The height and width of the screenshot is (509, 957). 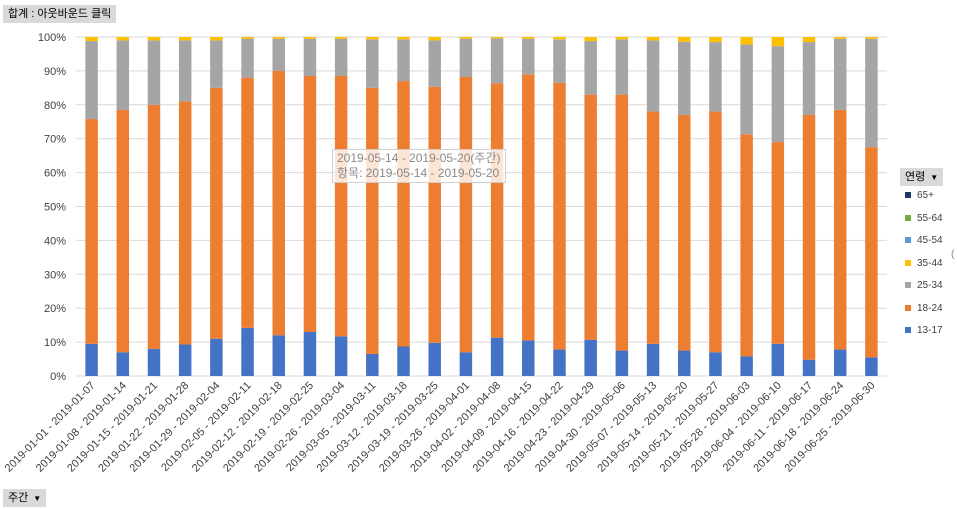 What do you see at coordinates (924, 286) in the screenshot?
I see `legend-item: 25-34` at bounding box center [924, 286].